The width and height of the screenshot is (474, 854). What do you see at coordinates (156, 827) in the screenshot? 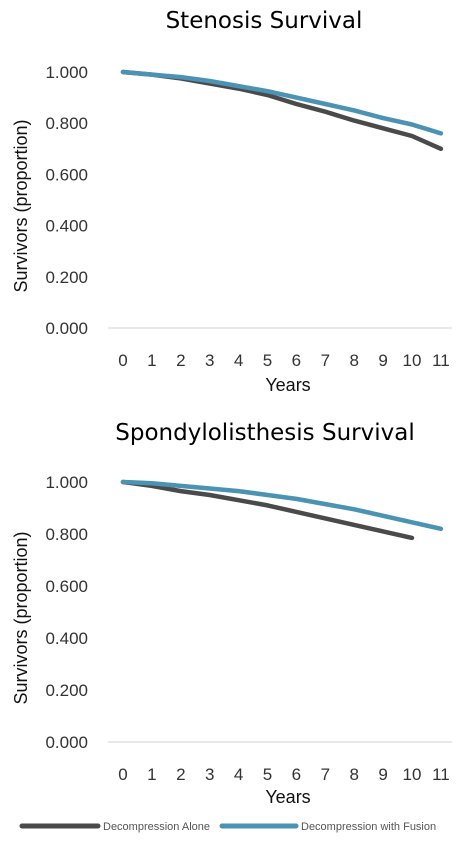
I see `legend-label-decompression-alone: Decompression Alone` at bounding box center [156, 827].